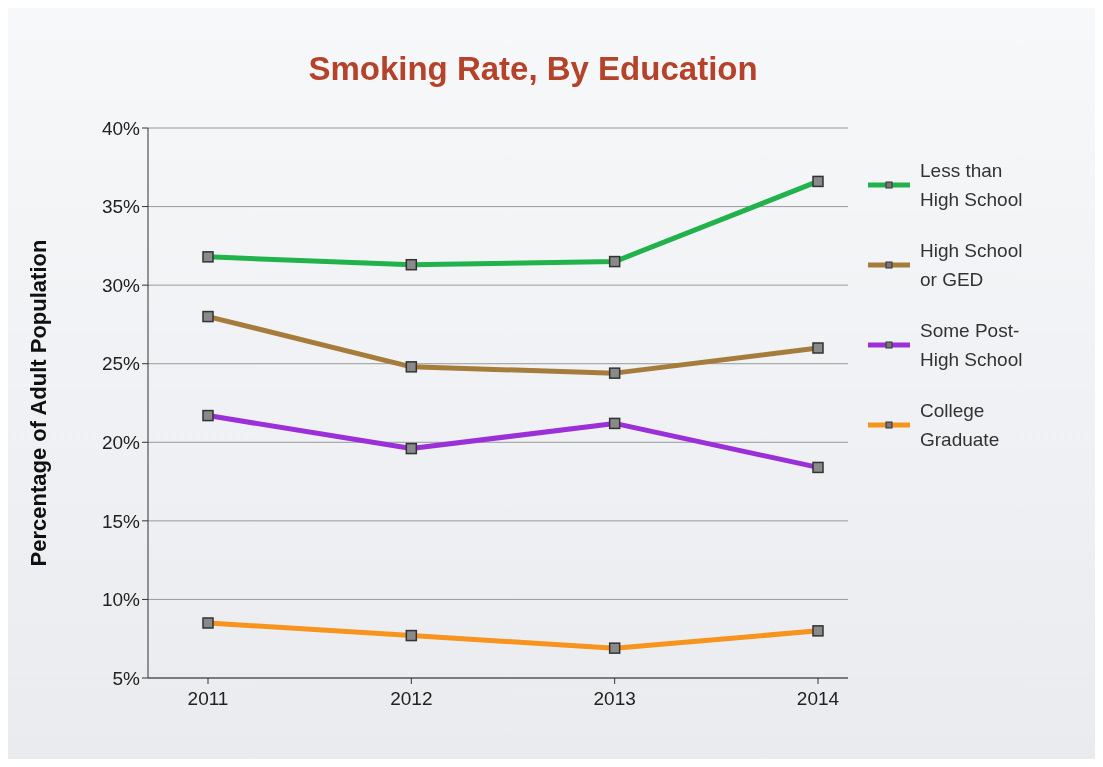 This screenshot has height=767, width=1103. Describe the element at coordinates (818, 699) in the screenshot. I see `x-tick-label: 2014` at that location.